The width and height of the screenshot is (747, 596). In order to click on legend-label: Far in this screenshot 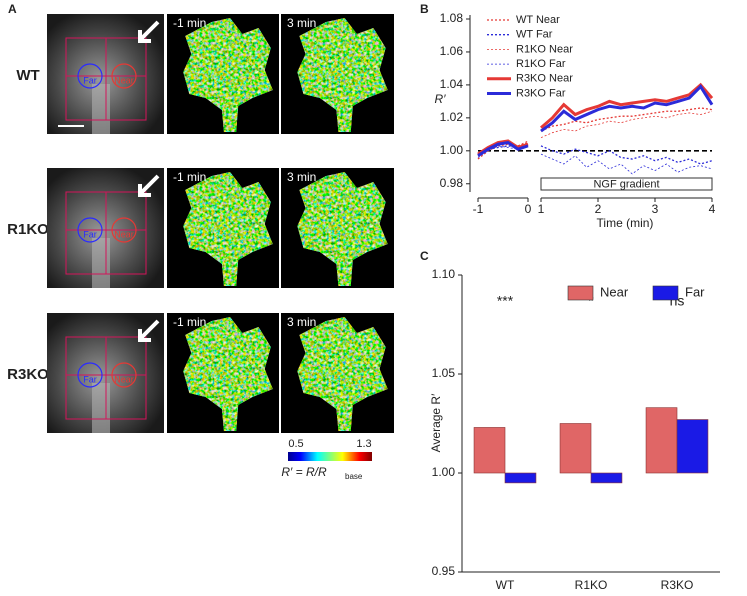, I will do `click(695, 291)`.